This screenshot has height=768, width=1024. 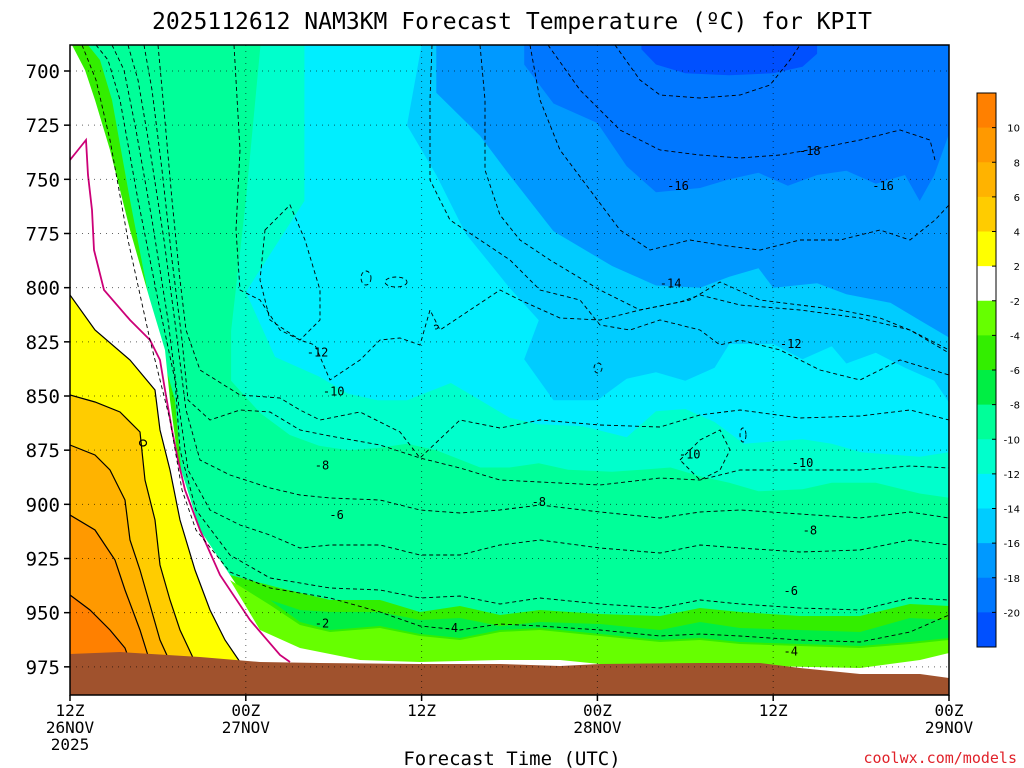 What do you see at coordinates (100, 628) in the screenshot?
I see `fill-eight-to-ten` at bounding box center [100, 628].